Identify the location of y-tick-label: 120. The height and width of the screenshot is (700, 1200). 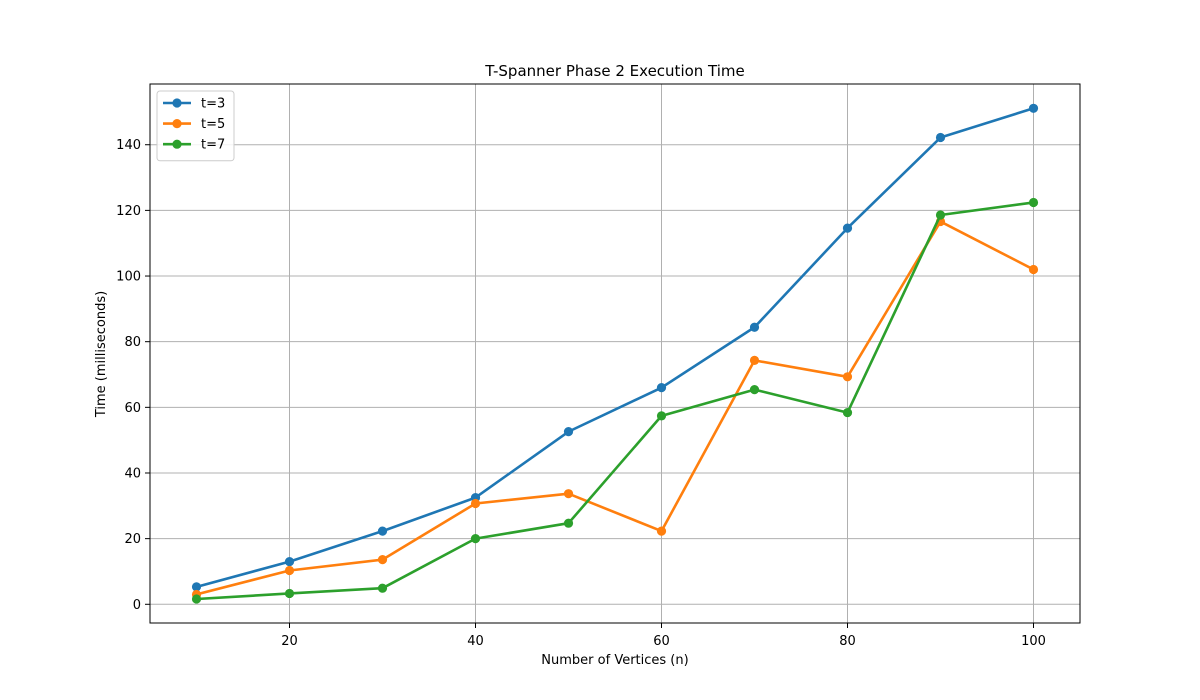
(128, 211).